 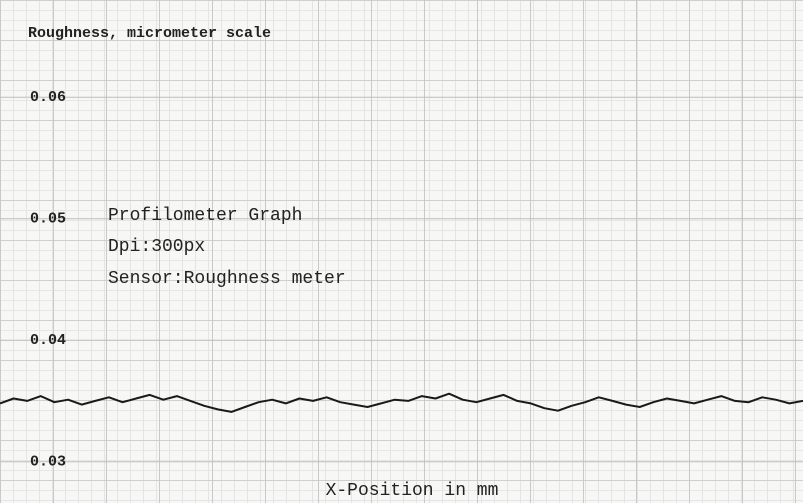 What do you see at coordinates (48, 340) in the screenshot?
I see `y-tick-label: 0.04` at bounding box center [48, 340].